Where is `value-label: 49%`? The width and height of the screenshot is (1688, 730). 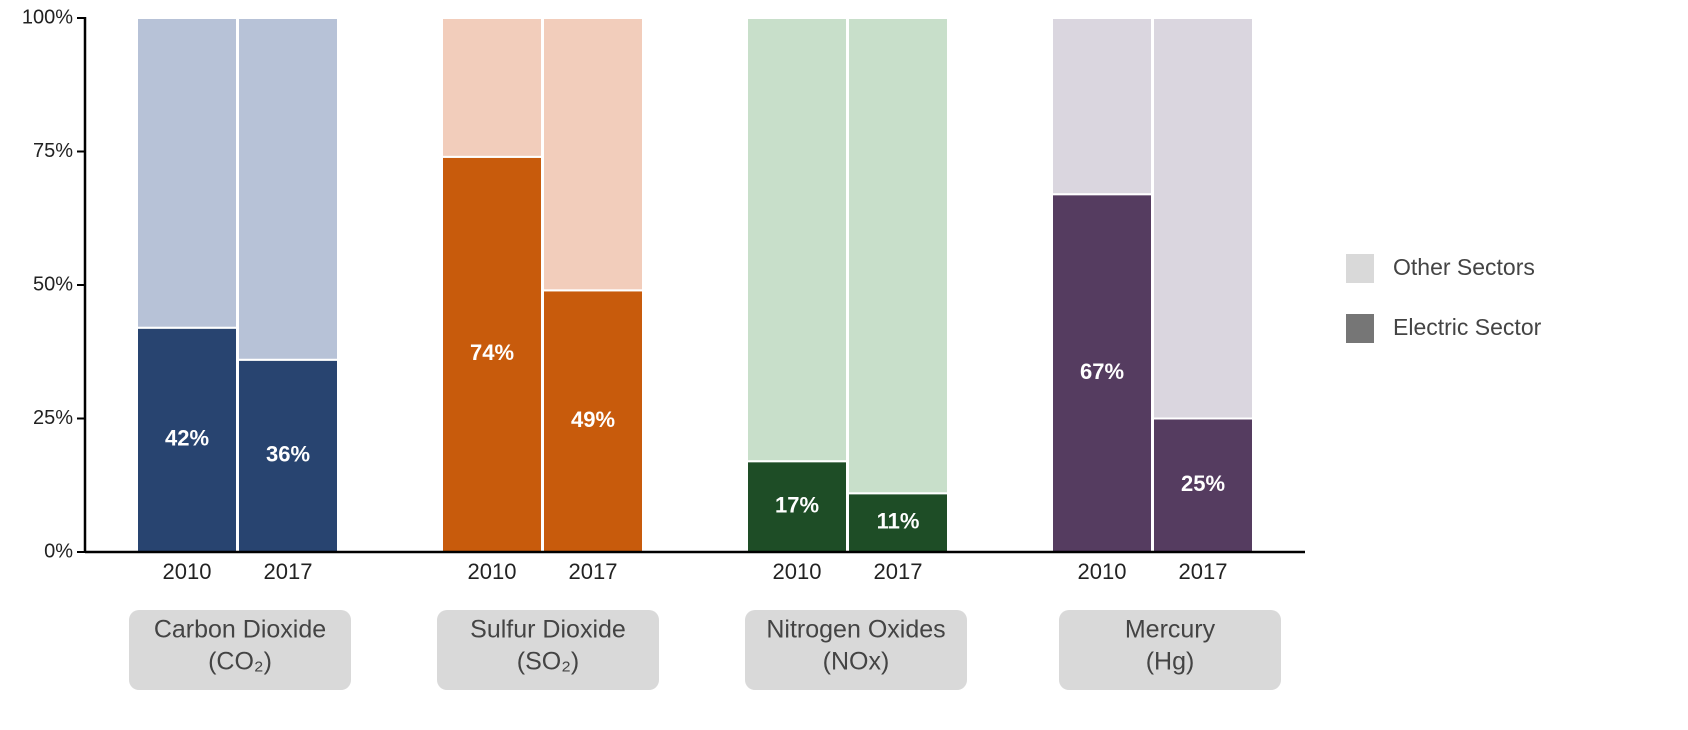 value-label: 49% is located at coordinates (593, 419).